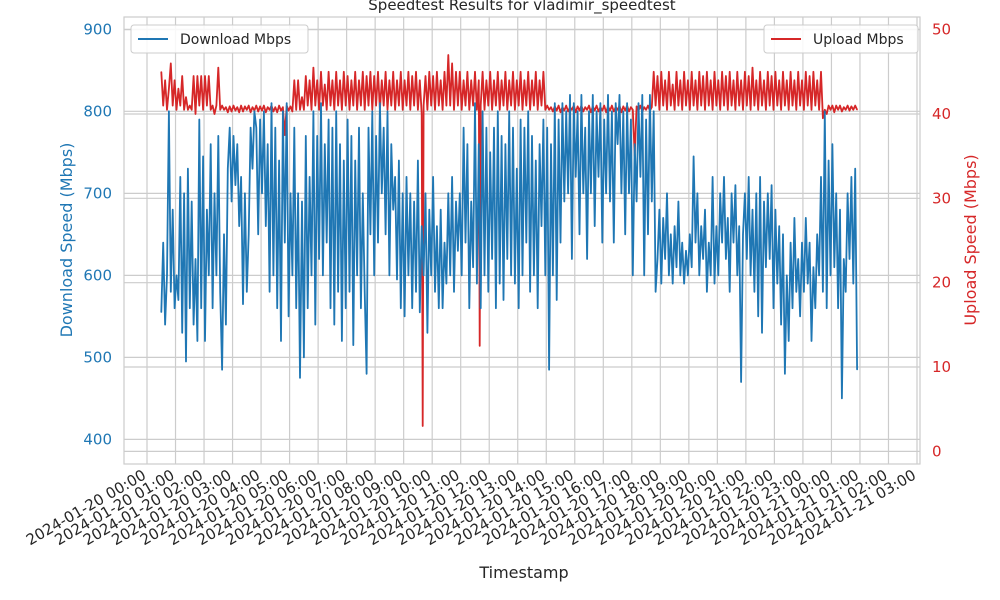 This screenshot has height=600, width=1000. Describe the element at coordinates (97, 193) in the screenshot. I see `left-tick-label: 700` at that location.